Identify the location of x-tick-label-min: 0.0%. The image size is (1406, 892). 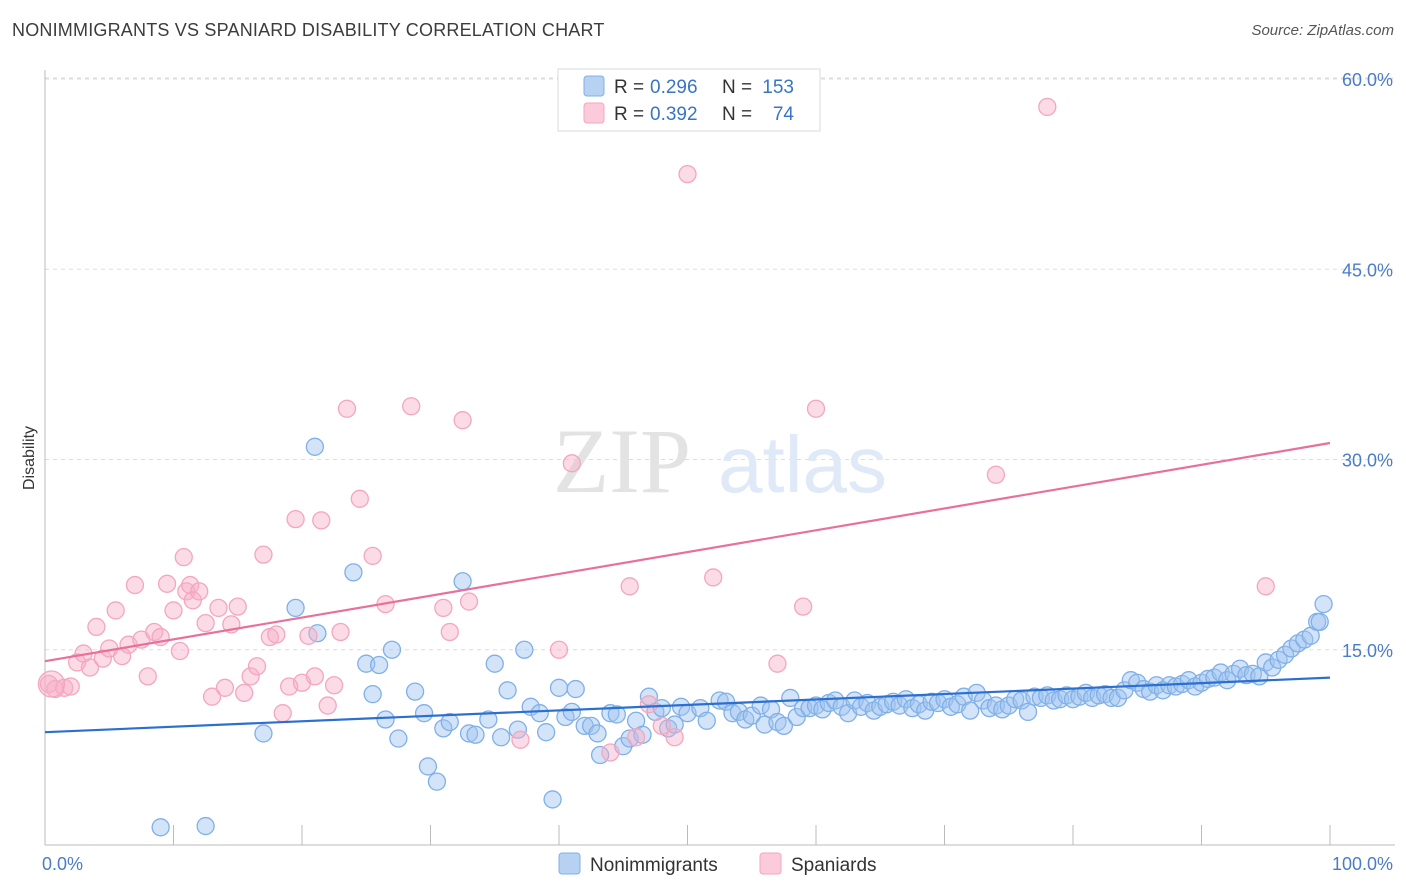
(62, 864).